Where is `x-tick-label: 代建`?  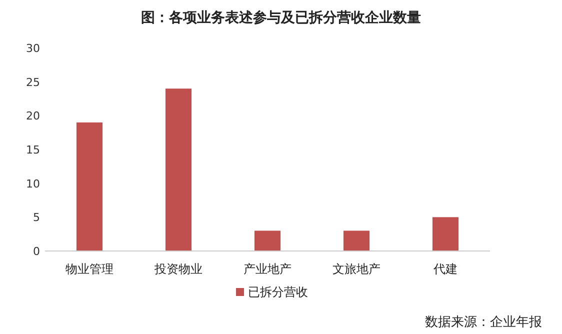 x-tick-label: 代建 is located at coordinates (445, 269).